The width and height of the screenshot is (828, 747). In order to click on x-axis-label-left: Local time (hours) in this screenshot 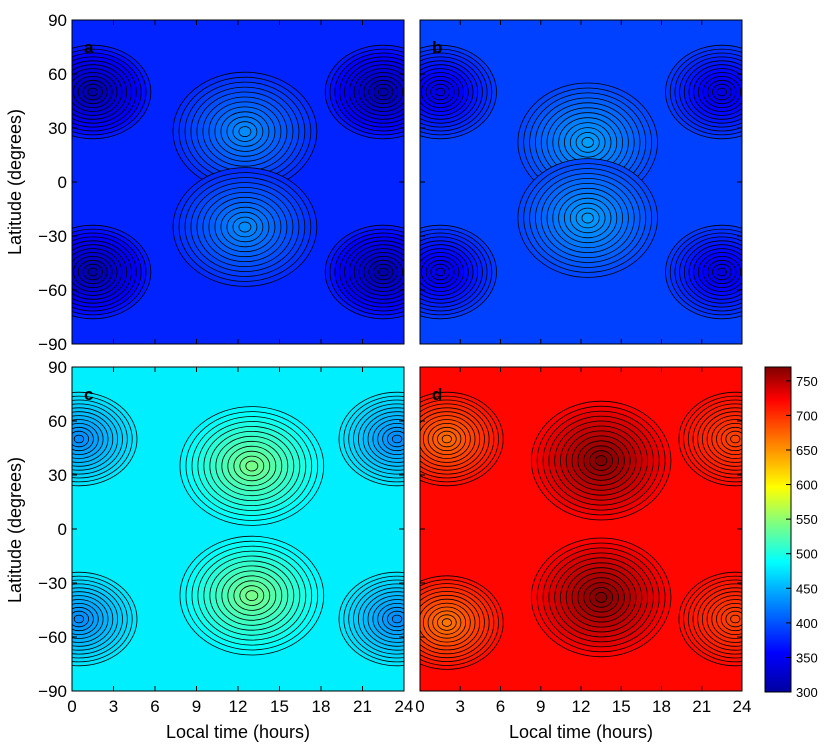, I will do `click(238, 732)`.